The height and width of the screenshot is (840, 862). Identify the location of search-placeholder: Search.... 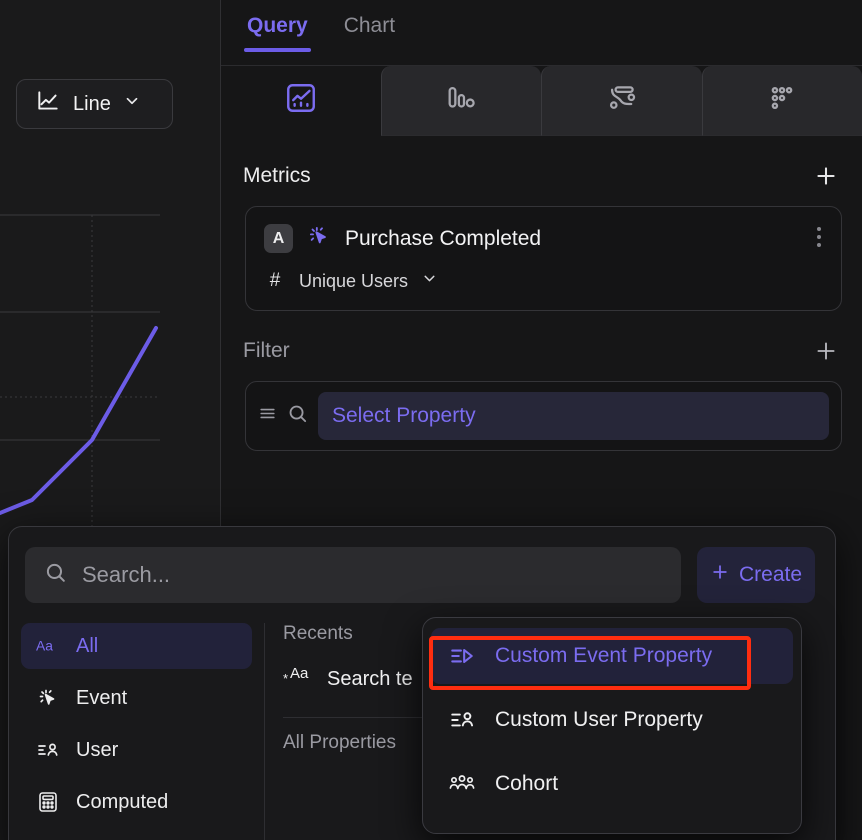
(126, 574).